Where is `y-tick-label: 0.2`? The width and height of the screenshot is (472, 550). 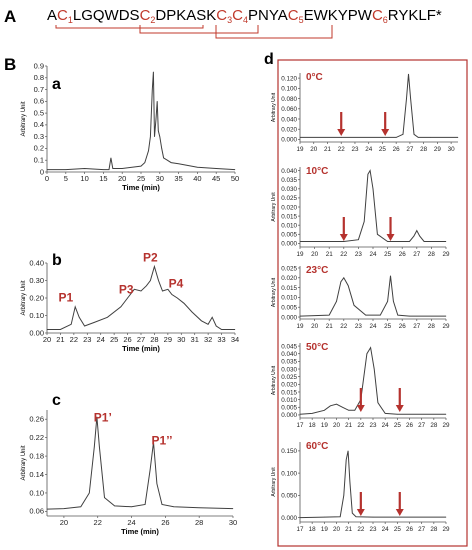
y-tick-label: 0.2 is located at coordinates (39, 148).